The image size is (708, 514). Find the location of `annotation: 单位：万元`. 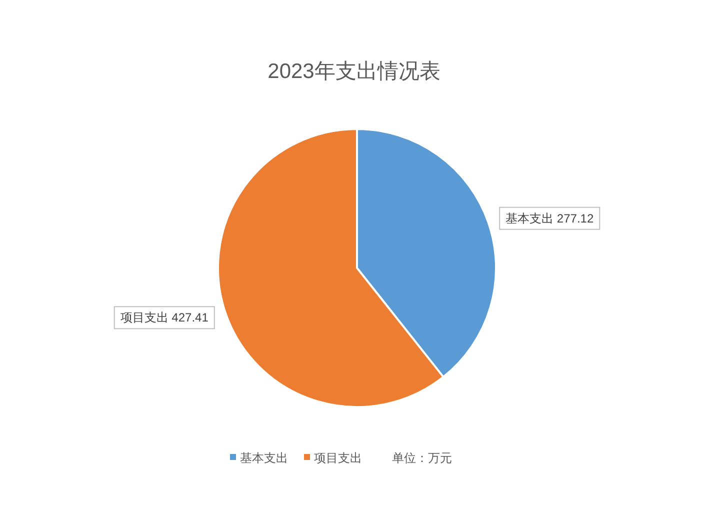

annotation: 单位：万元 is located at coordinates (422, 458).